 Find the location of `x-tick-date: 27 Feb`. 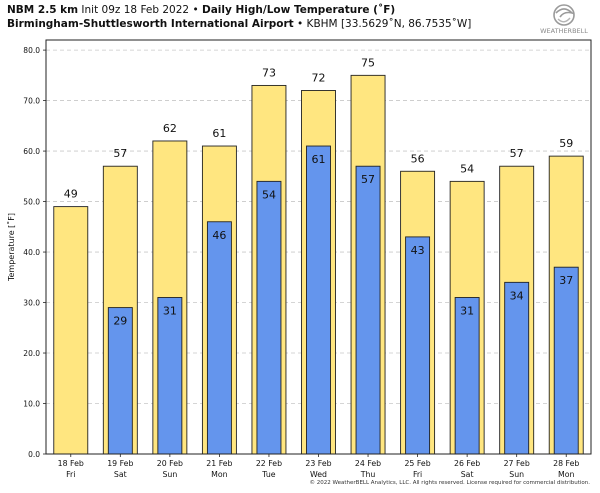

x-tick-date: 27 Feb is located at coordinates (517, 463).